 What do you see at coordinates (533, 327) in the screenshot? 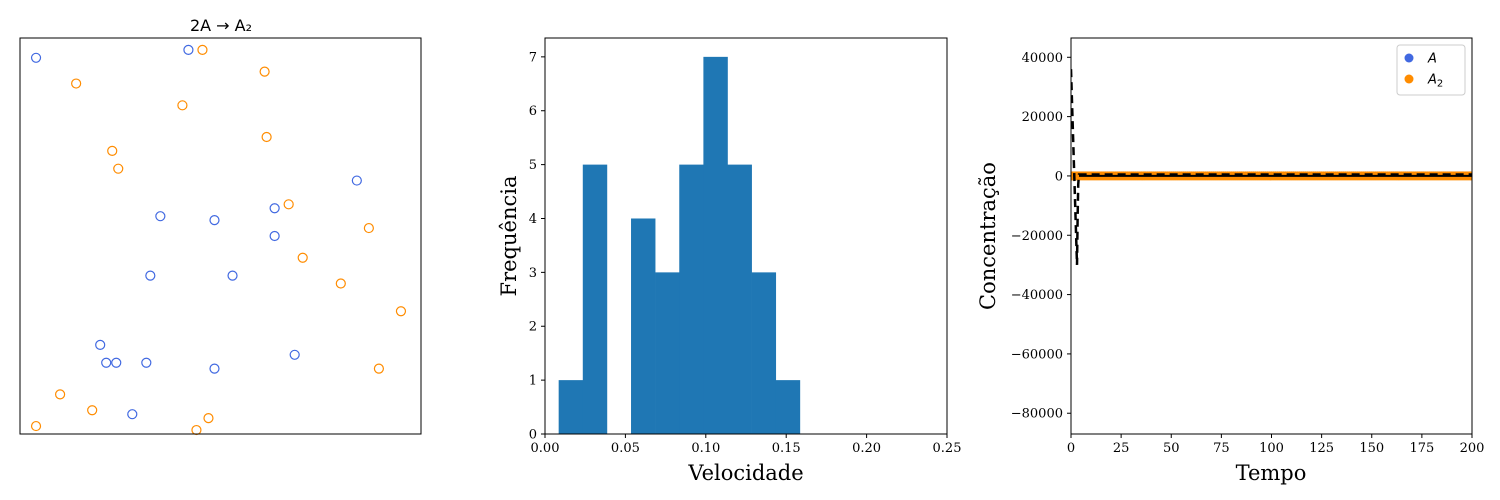
I see `histogram-y-tick-2: 2` at bounding box center [533, 327].